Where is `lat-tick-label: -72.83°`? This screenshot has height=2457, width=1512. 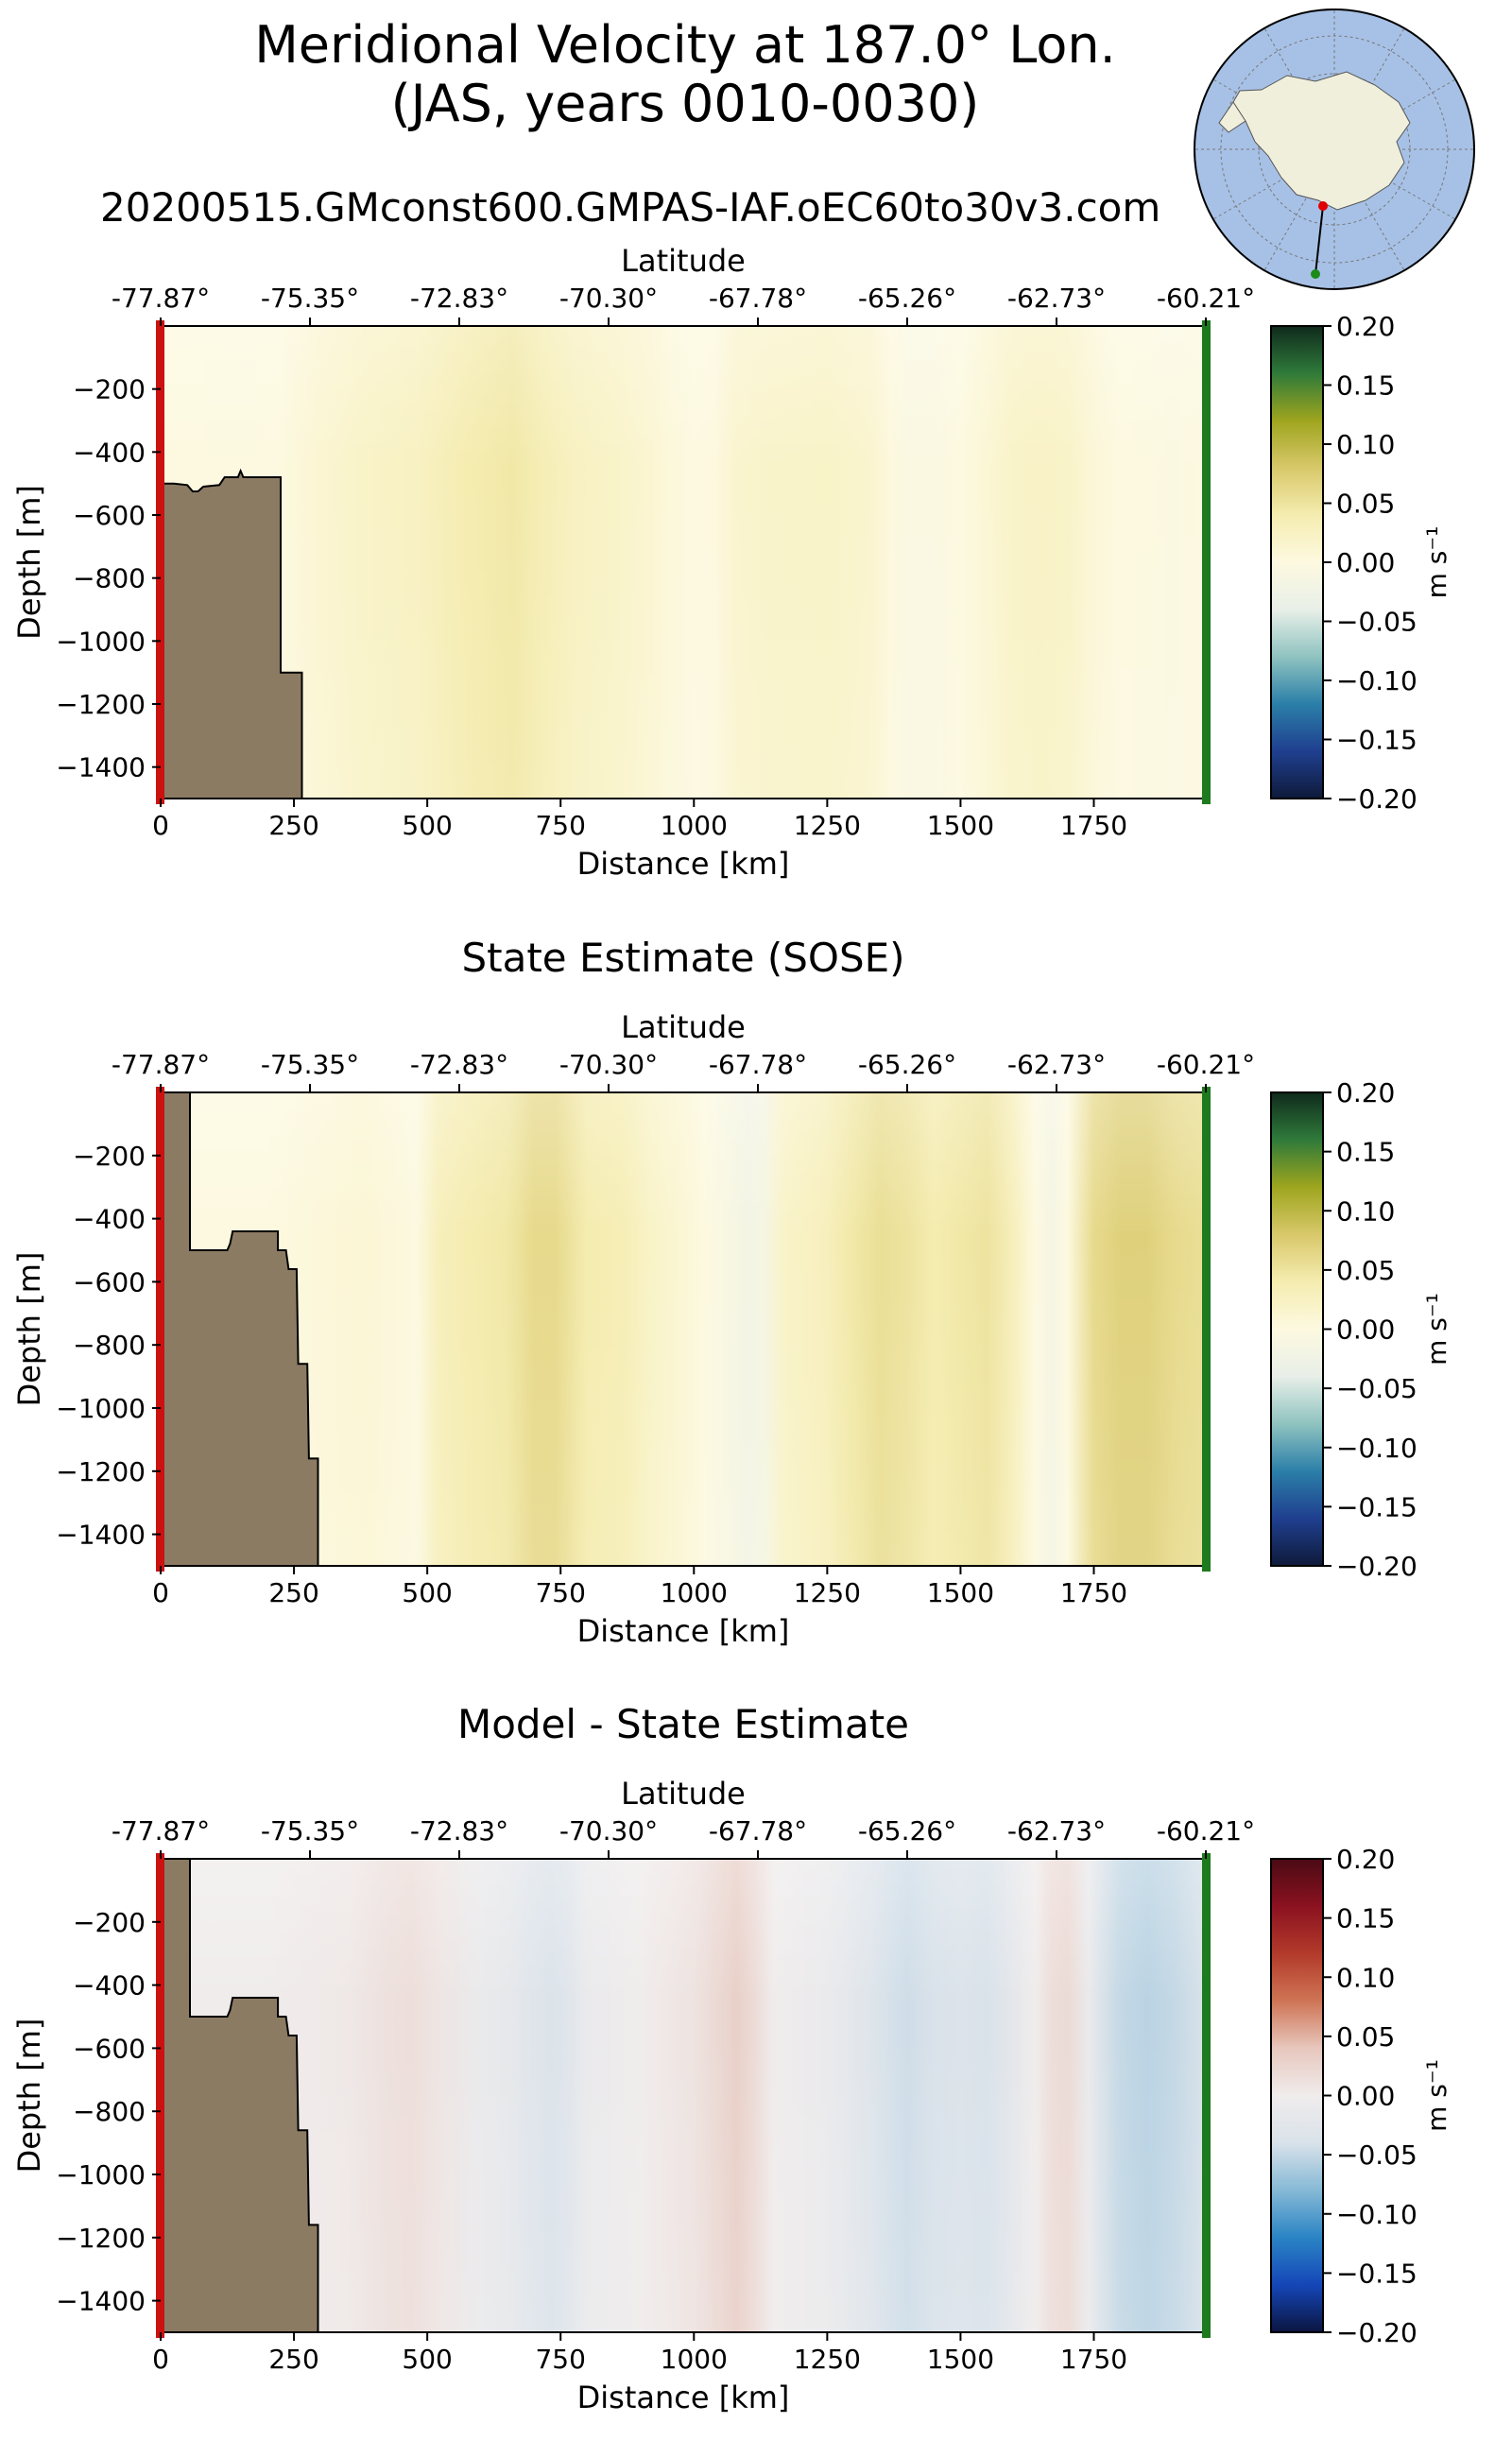 lat-tick-label: -72.83° is located at coordinates (459, 298).